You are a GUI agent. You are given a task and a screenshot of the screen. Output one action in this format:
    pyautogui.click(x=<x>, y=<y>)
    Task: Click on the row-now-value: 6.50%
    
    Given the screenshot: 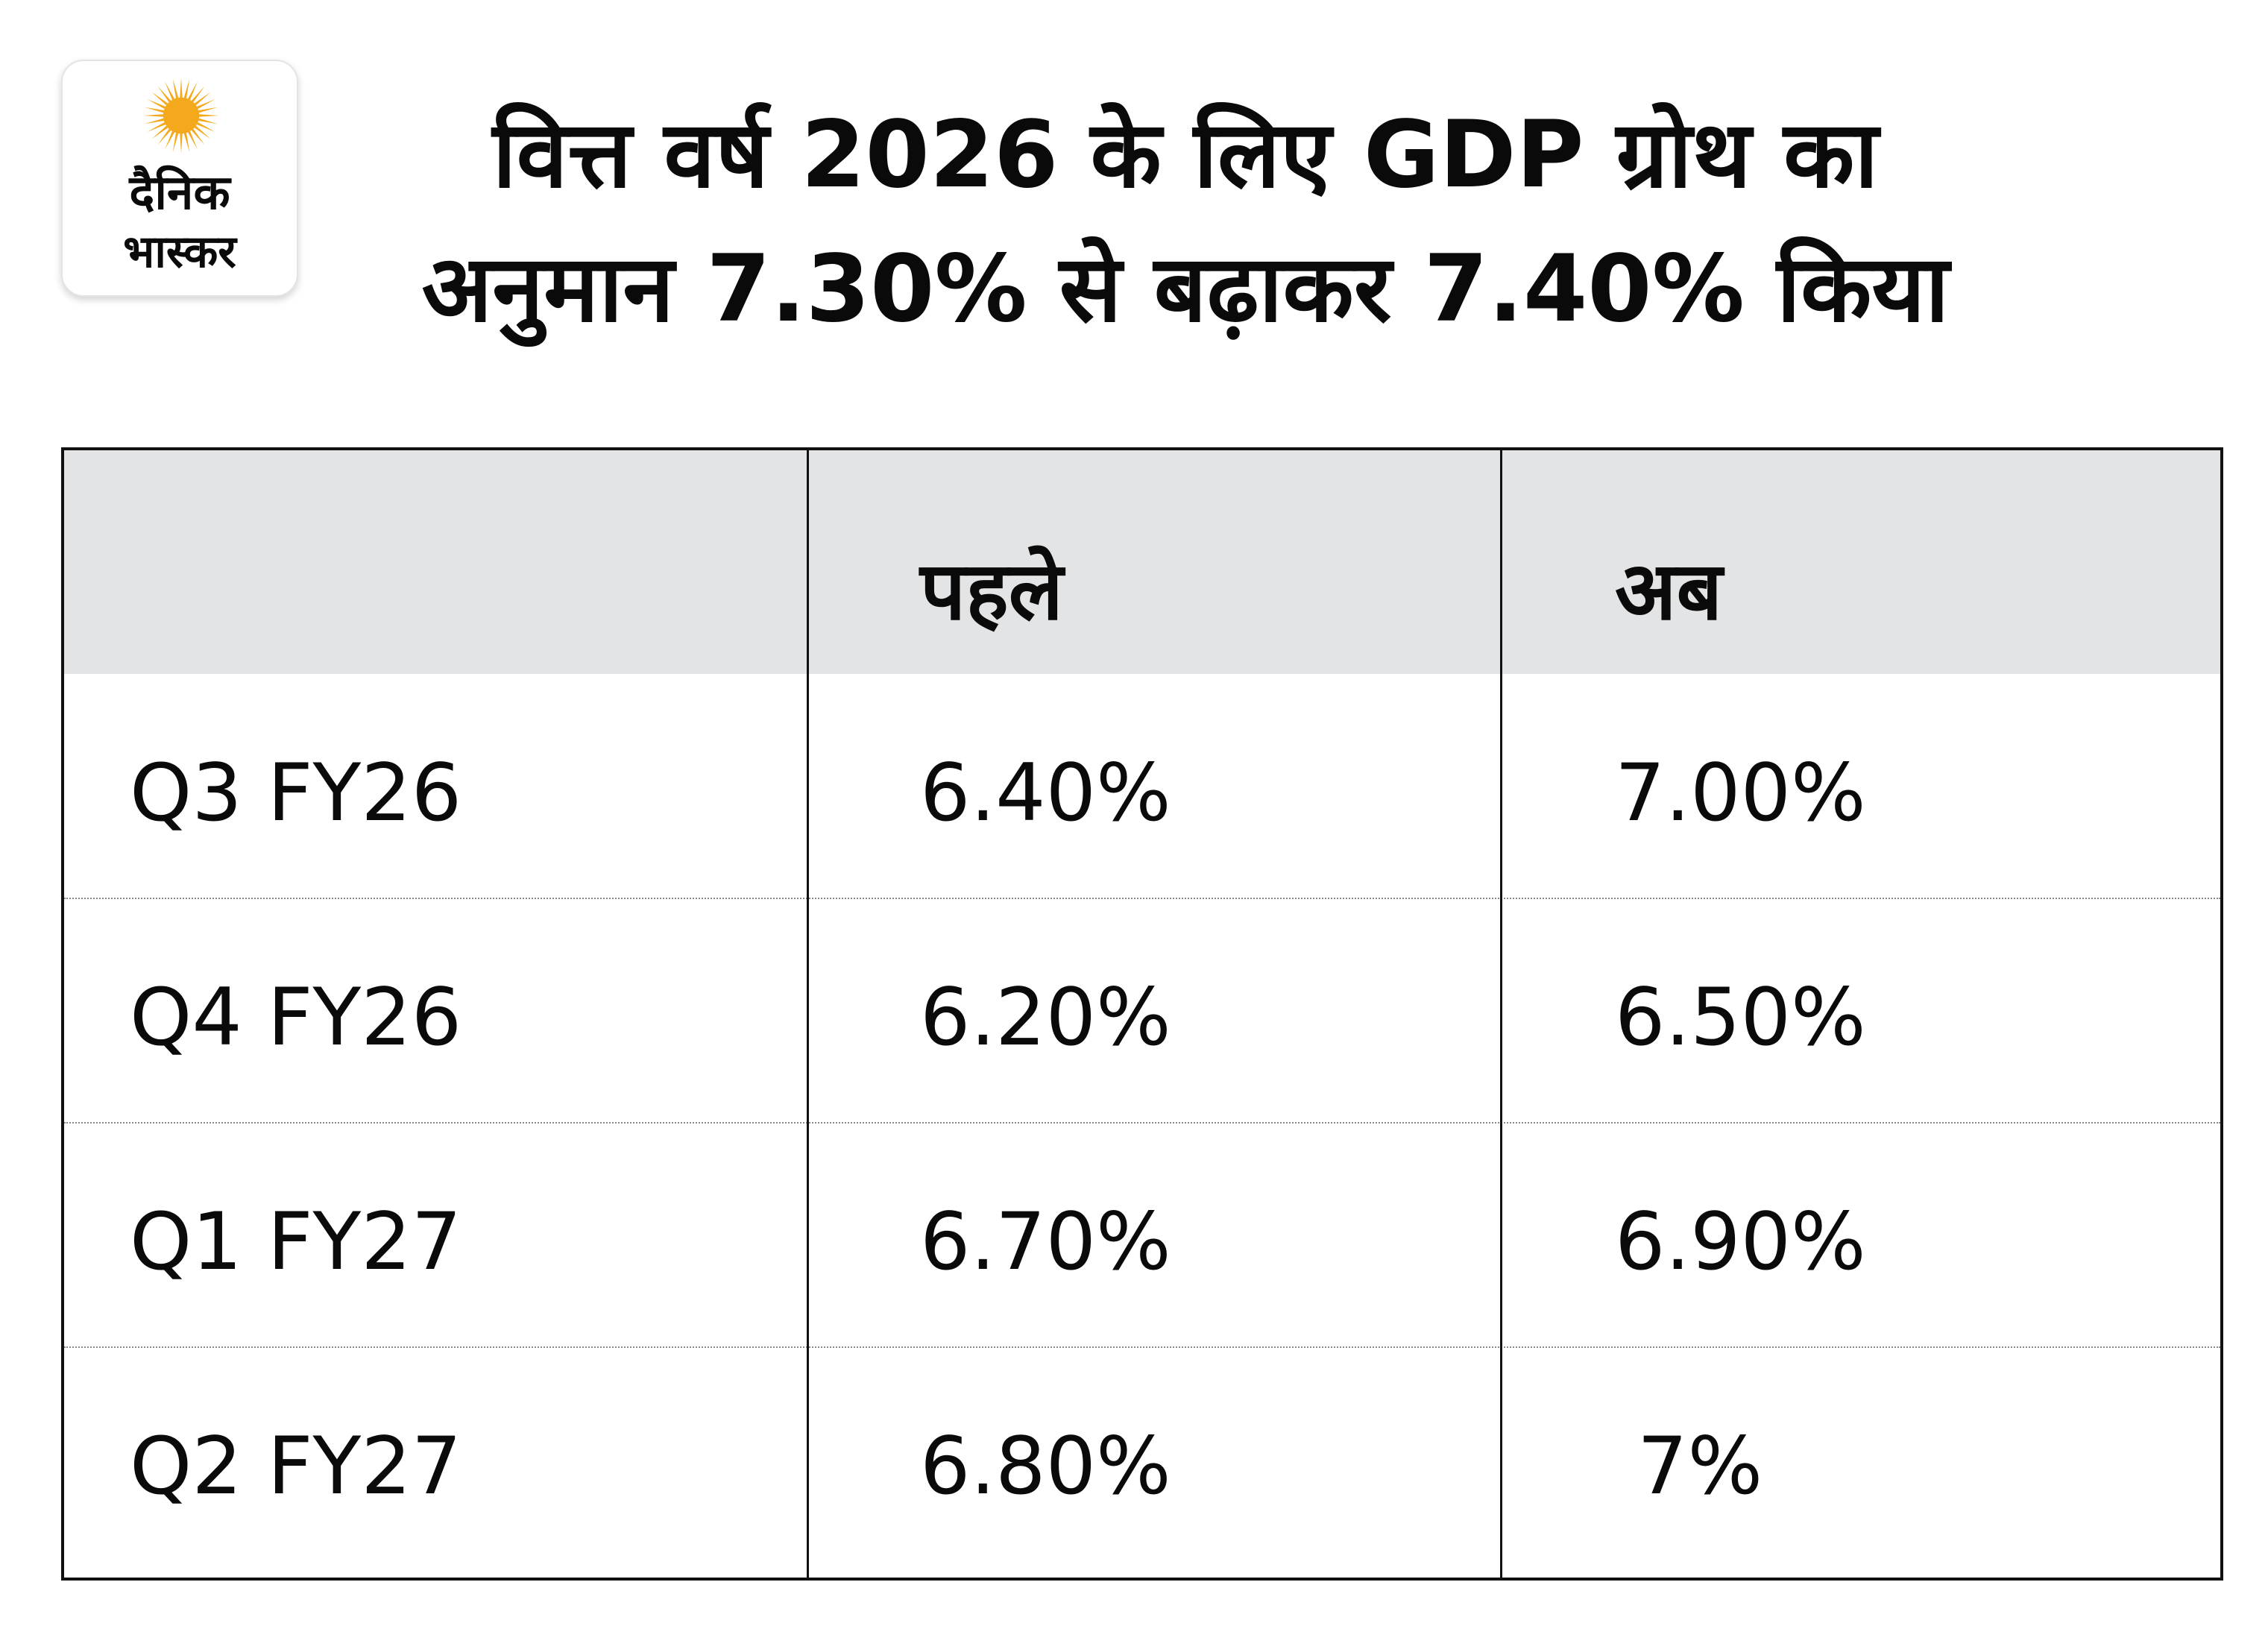 What is the action you would take?
    pyautogui.click(x=1740, y=1017)
    